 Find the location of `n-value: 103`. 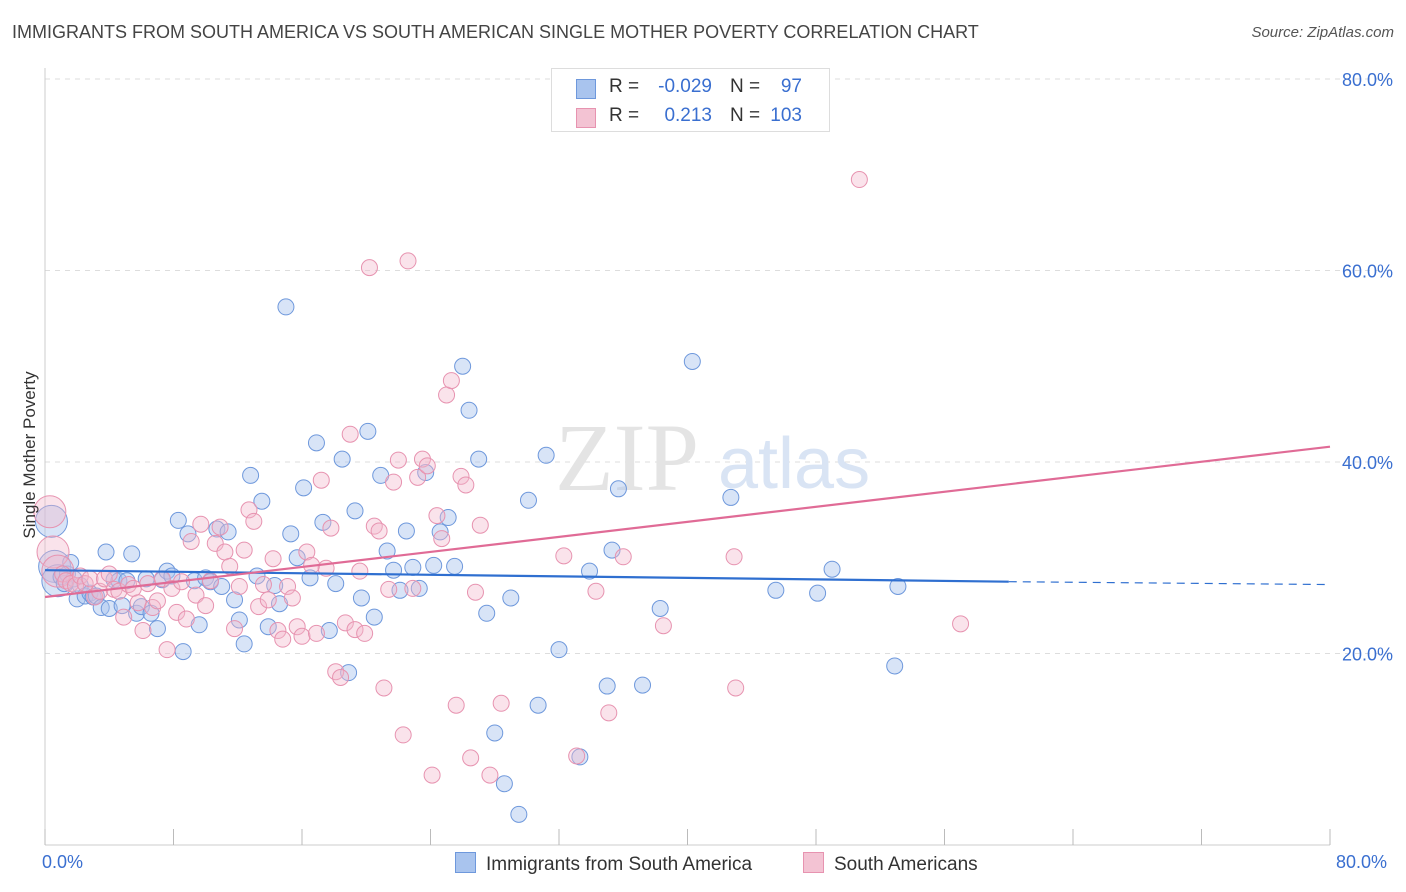

n-value: 103 is located at coordinates (786, 115).